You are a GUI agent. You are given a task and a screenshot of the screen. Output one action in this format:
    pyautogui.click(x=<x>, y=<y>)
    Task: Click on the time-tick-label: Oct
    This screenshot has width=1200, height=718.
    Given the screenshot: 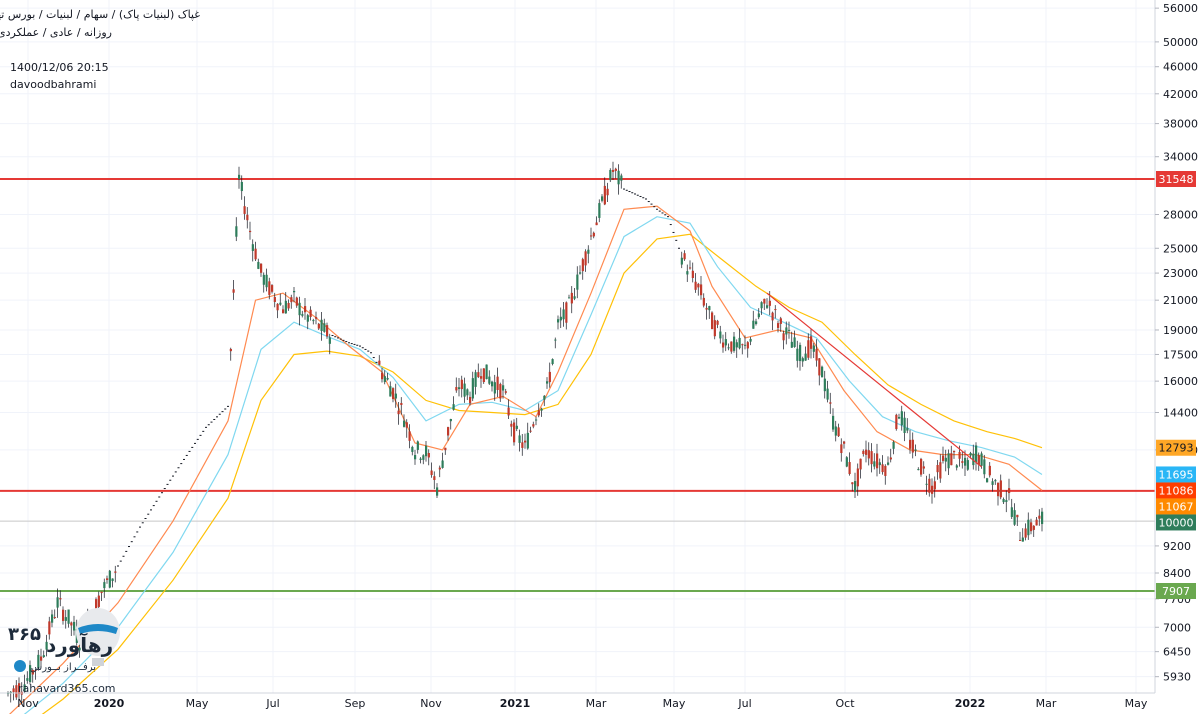 What is the action you would take?
    pyautogui.click(x=845, y=703)
    